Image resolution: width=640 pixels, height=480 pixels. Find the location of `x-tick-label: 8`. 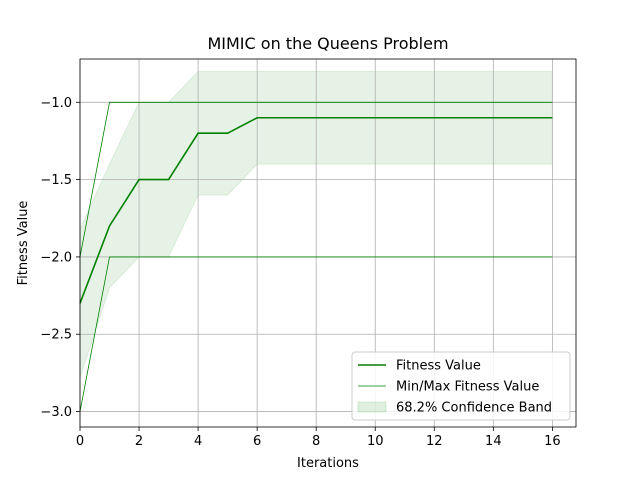

x-tick-label: 8 is located at coordinates (316, 441).